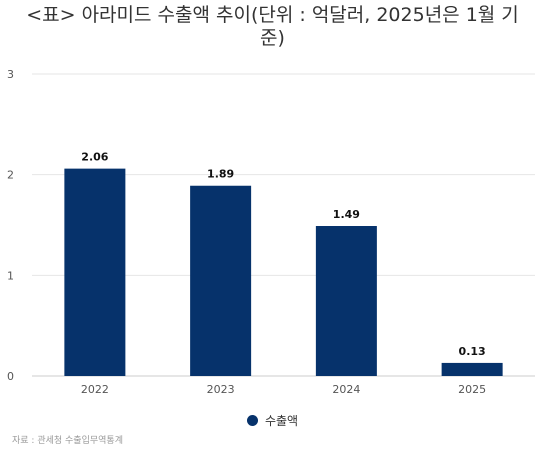 The height and width of the screenshot is (450, 545). I want to click on y-tick-label: 3, so click(10, 74).